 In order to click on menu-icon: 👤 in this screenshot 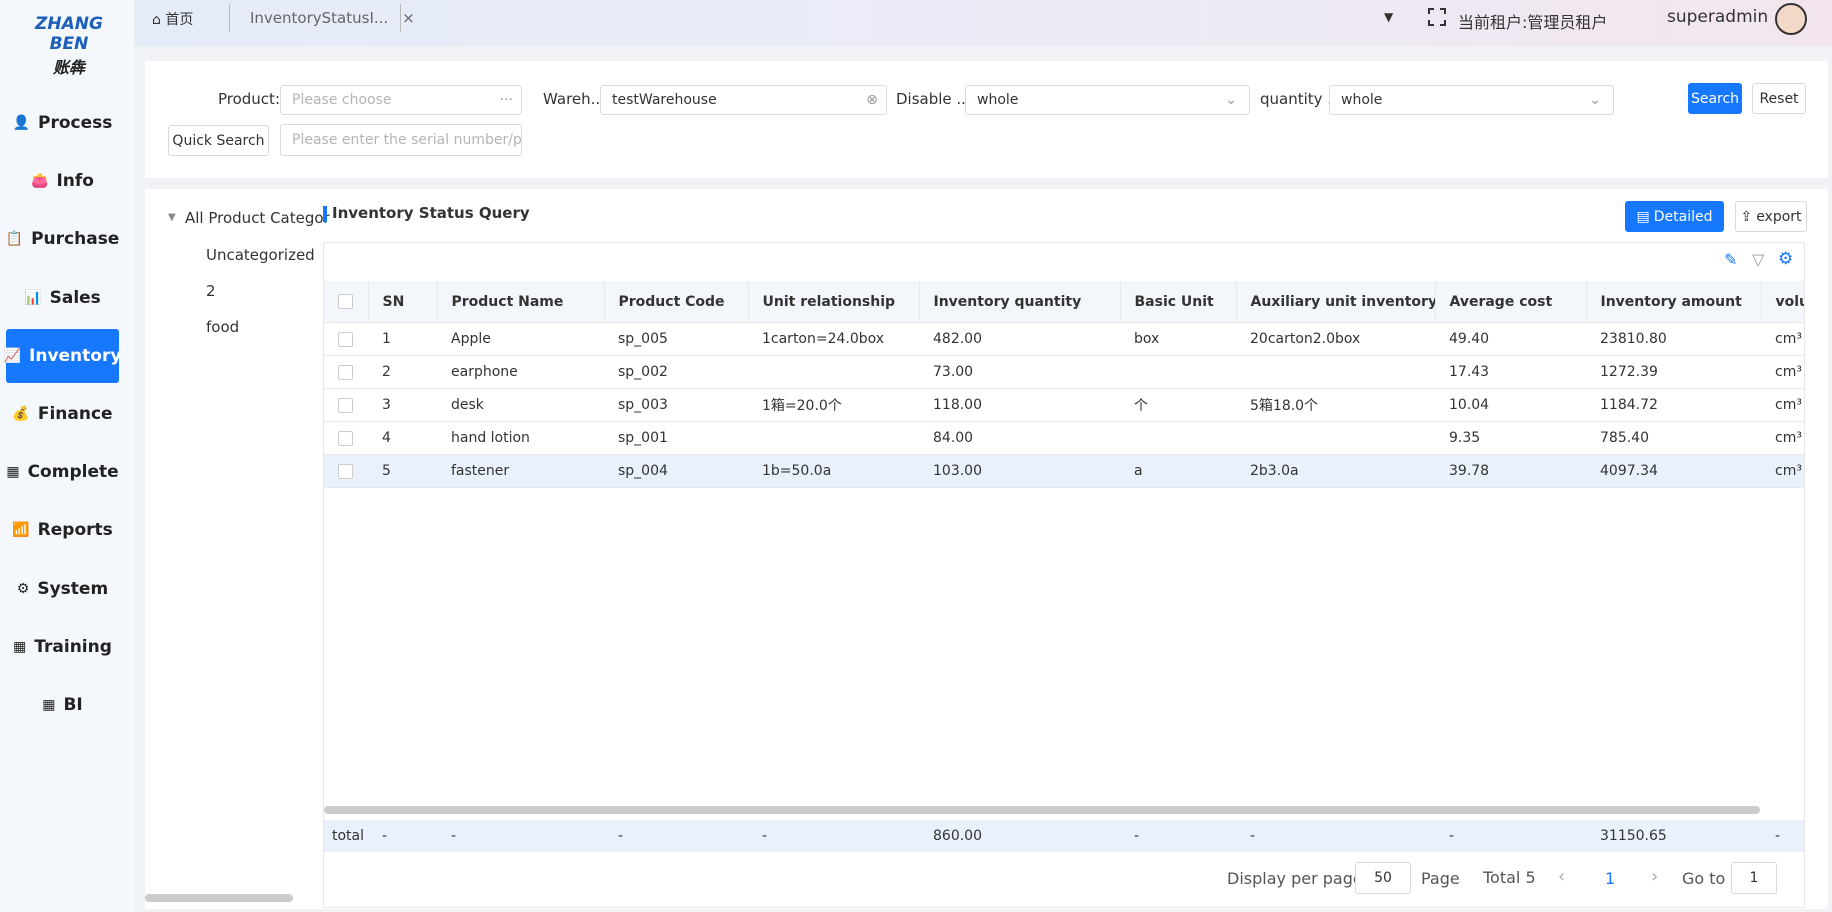, I will do `click(21, 123)`.